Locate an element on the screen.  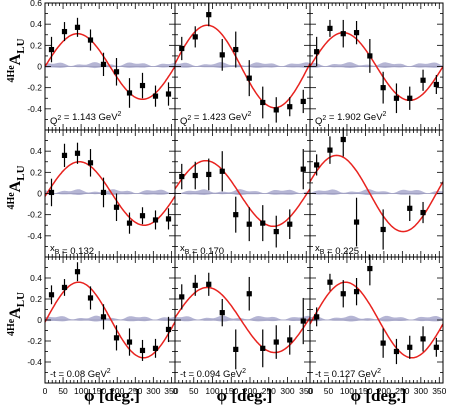
x-tick-label: 350 is located at coordinates (306, 391).